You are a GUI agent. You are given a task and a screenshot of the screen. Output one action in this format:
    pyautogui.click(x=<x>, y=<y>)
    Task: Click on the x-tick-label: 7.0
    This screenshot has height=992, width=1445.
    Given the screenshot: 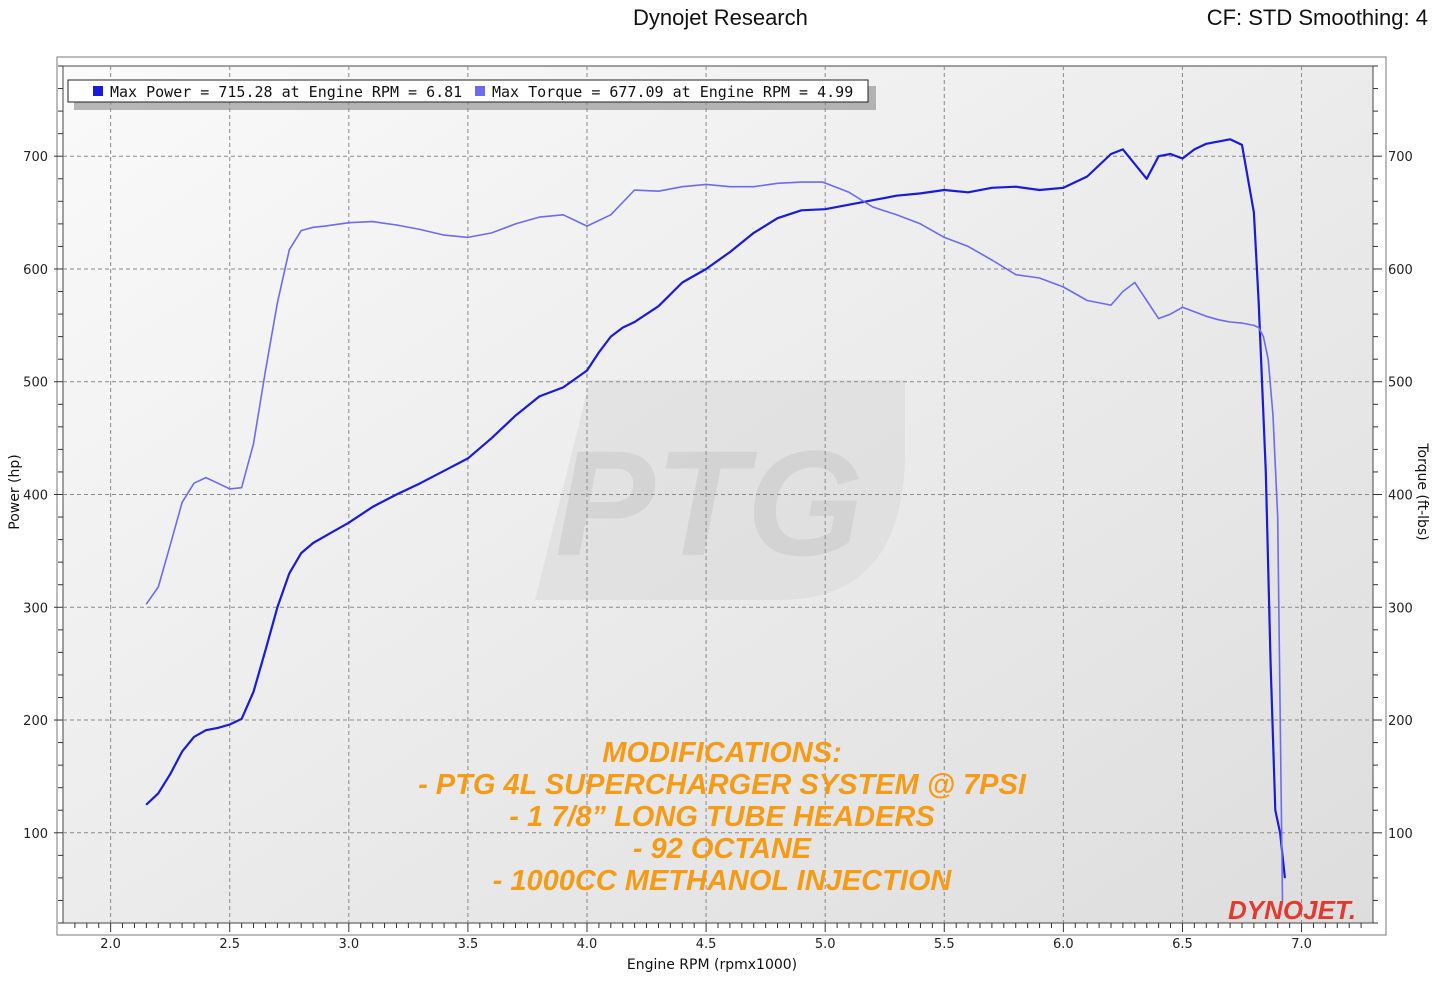 What is the action you would take?
    pyautogui.click(x=1301, y=944)
    